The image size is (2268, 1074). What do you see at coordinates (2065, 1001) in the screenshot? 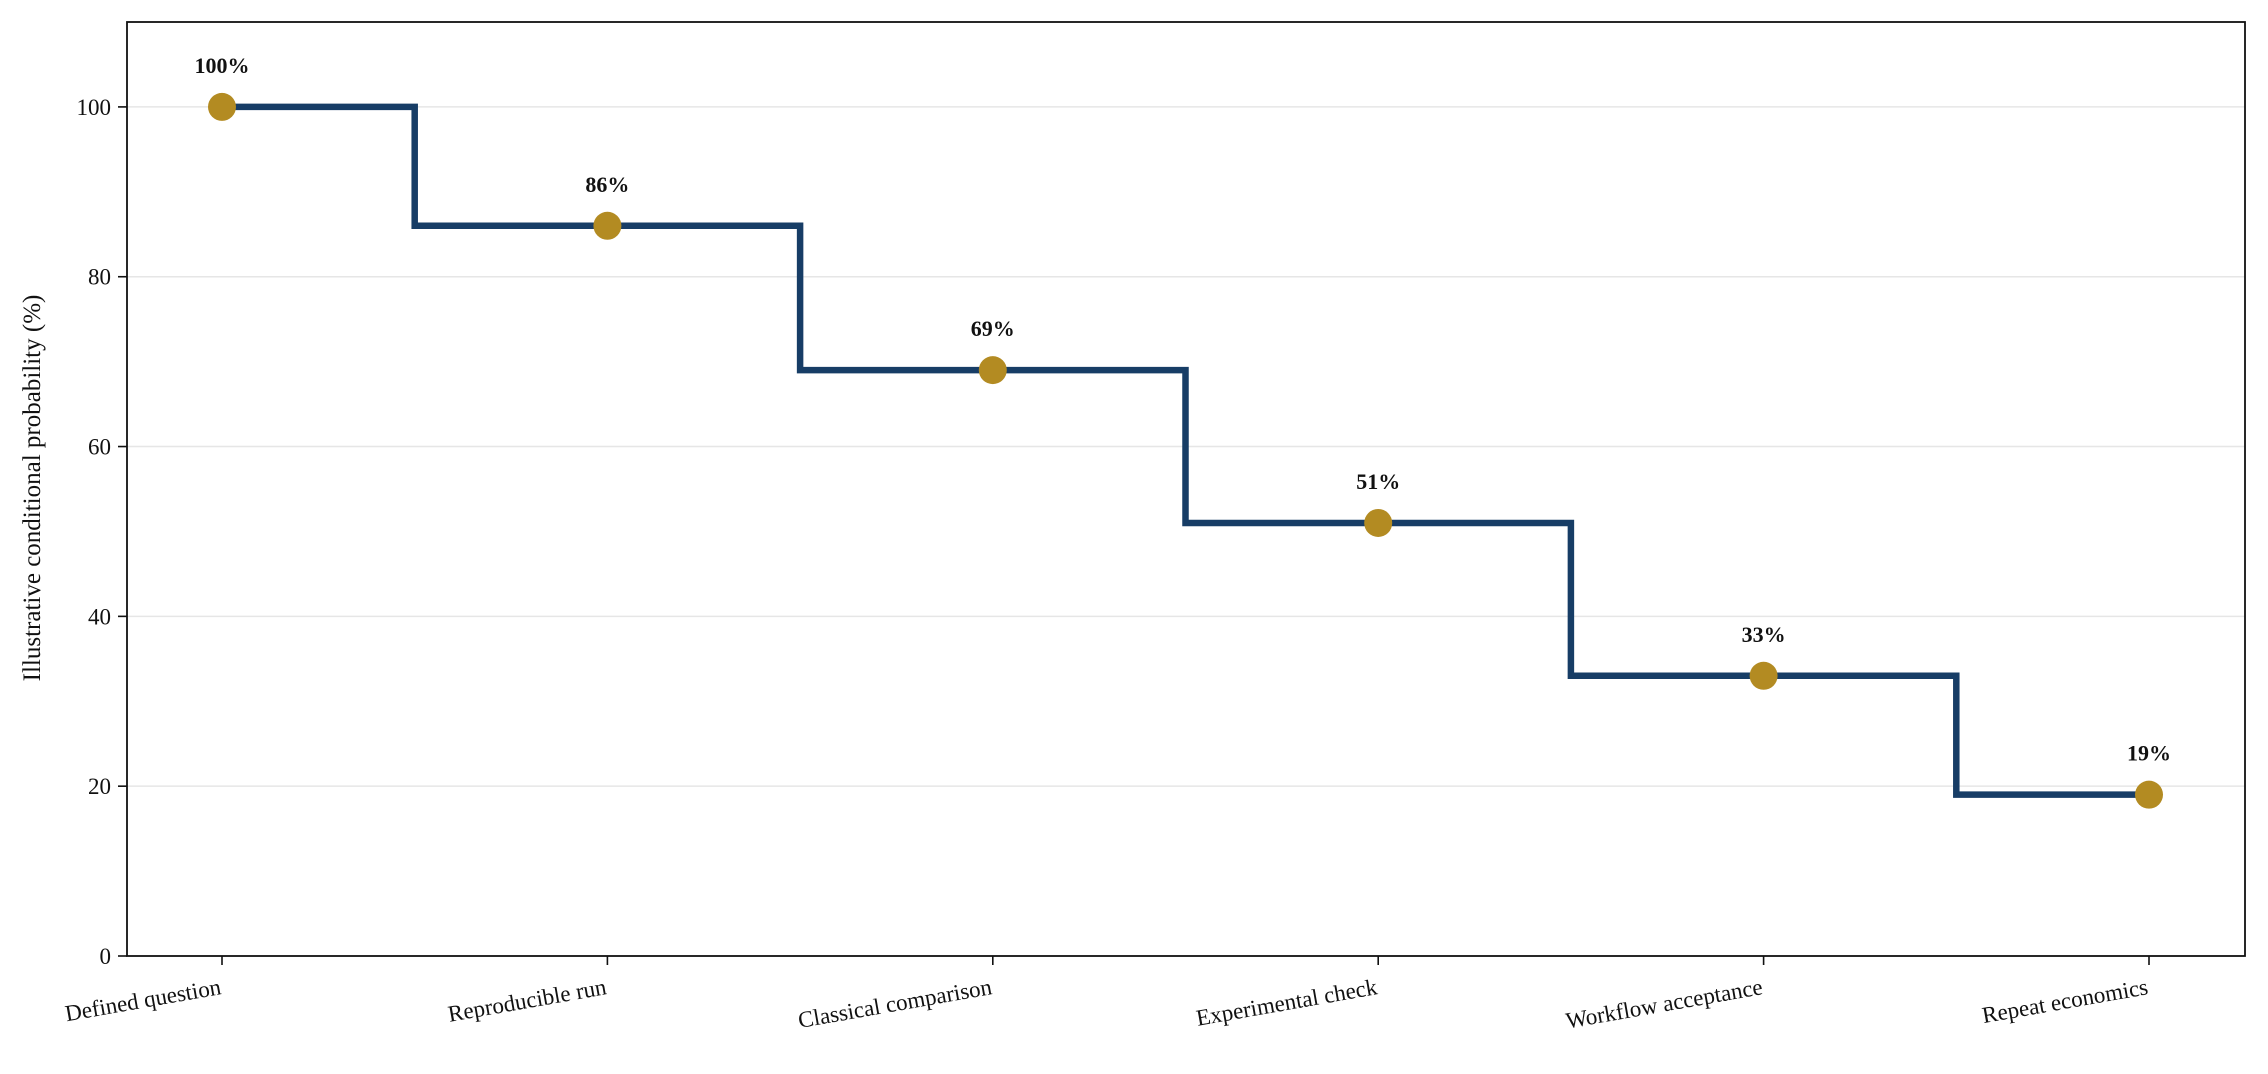
I see `x-tick-label: Repeat economics` at bounding box center [2065, 1001].